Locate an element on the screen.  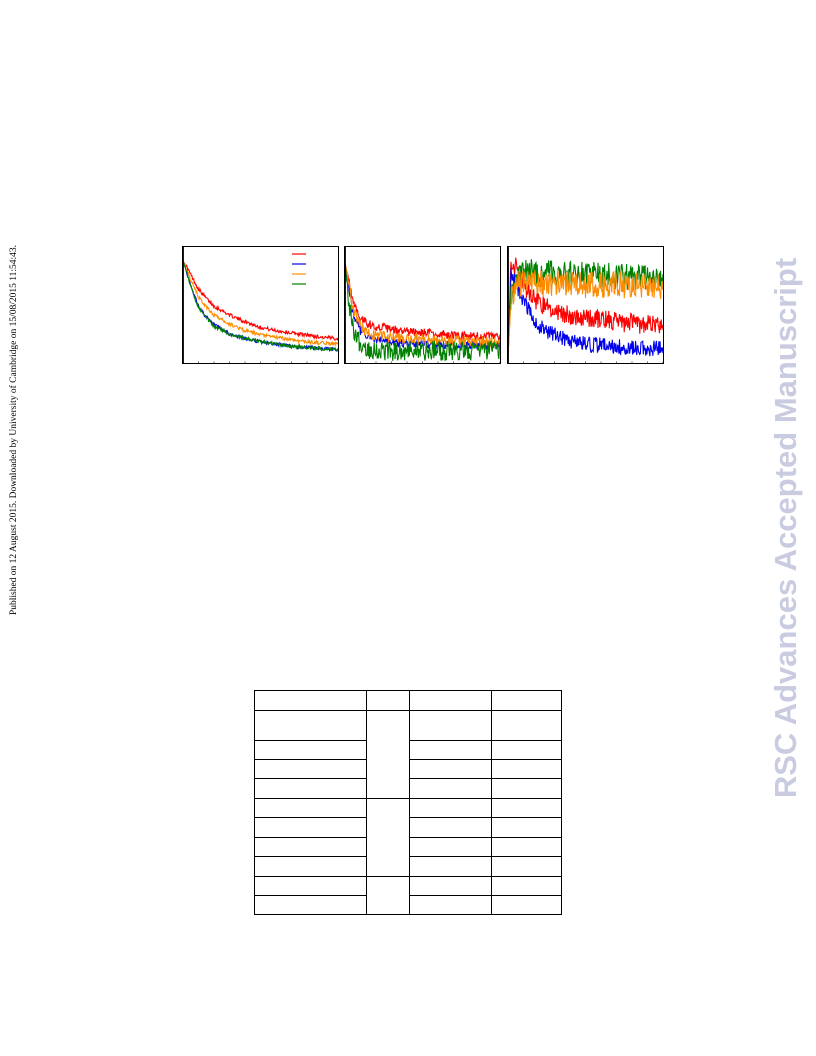
data-table is located at coordinates (408, 802).